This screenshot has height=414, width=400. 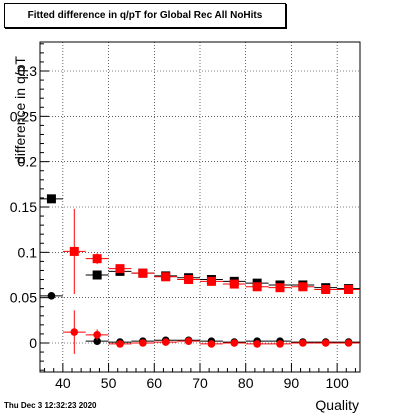 What do you see at coordinates (200, 383) in the screenshot?
I see `x-tick-label: 70` at bounding box center [200, 383].